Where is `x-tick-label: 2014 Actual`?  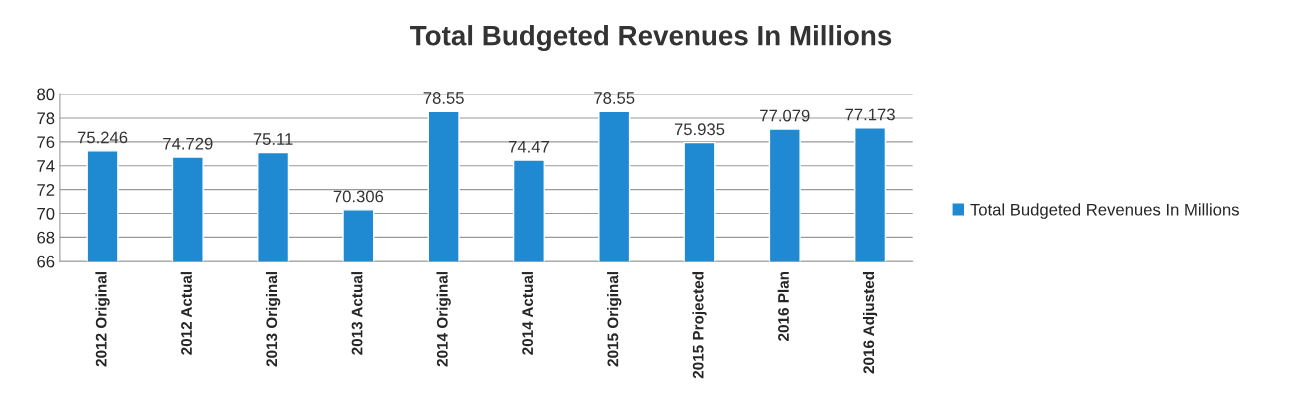
x-tick-label: 2014 Actual is located at coordinates (527, 313).